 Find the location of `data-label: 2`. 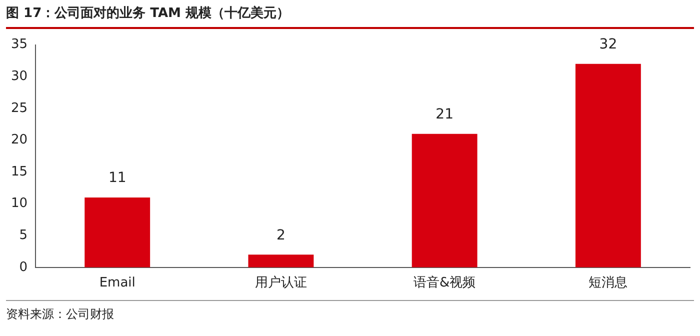

data-label: 2 is located at coordinates (281, 235).